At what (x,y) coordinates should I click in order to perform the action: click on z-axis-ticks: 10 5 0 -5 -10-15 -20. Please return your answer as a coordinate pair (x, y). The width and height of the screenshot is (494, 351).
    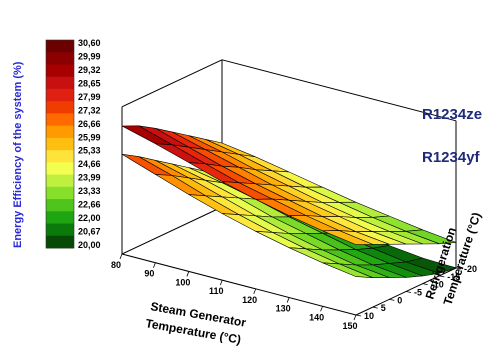
    Looking at the image, I should click on (416, 292).